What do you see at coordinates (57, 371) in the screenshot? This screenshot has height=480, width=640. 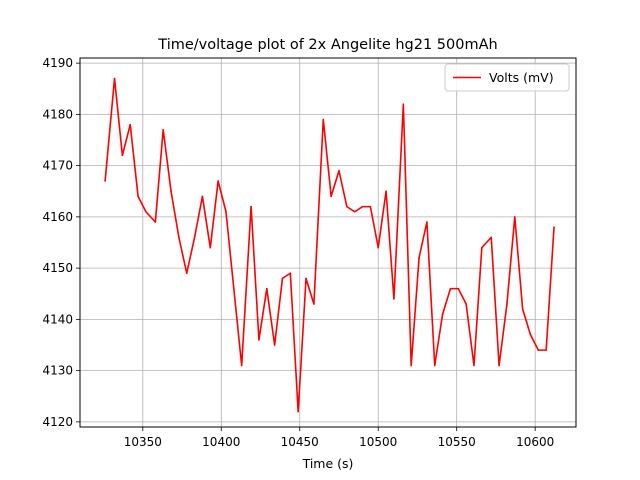 I see `y-tick-label: 4130` at bounding box center [57, 371].